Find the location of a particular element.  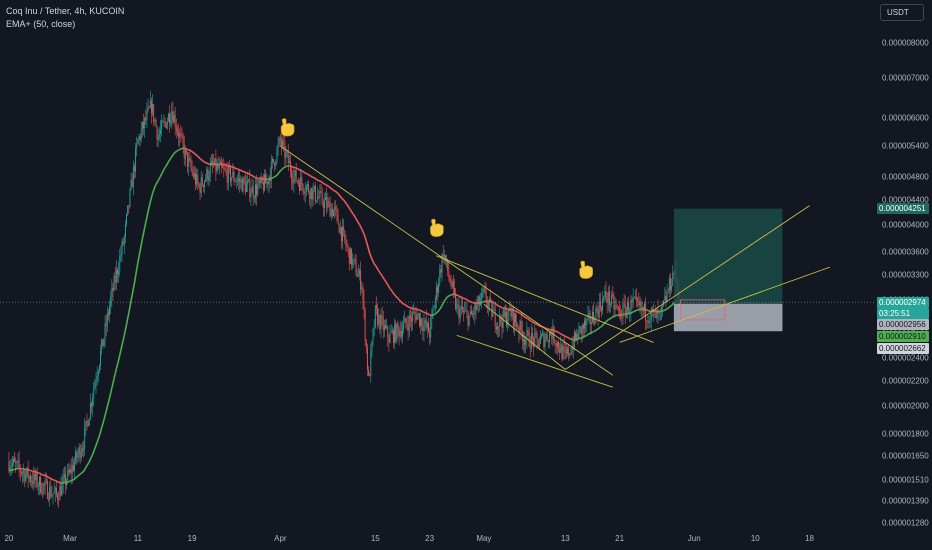

price-tick-label: 0.000008000 is located at coordinates (905, 43).